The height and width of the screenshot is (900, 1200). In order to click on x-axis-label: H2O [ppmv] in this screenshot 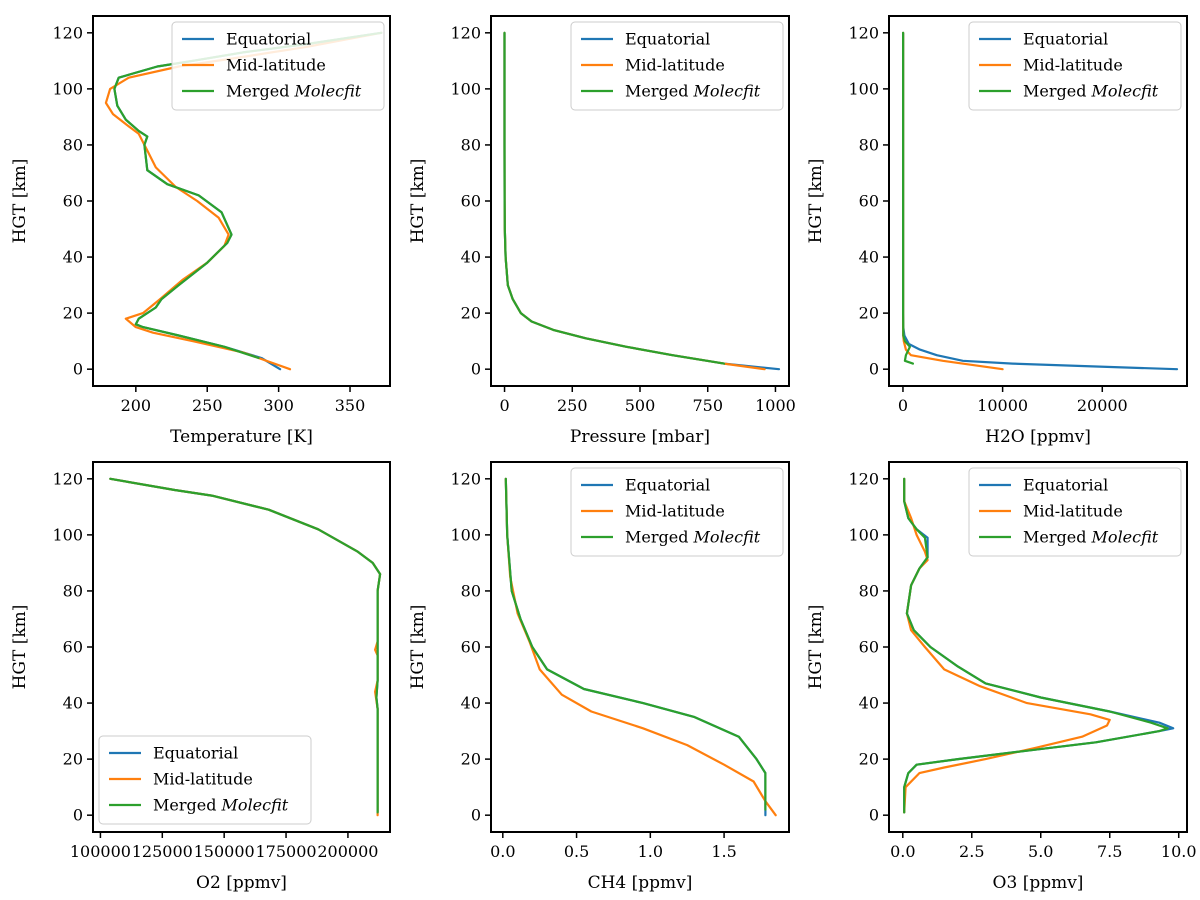, I will do `click(1038, 437)`.